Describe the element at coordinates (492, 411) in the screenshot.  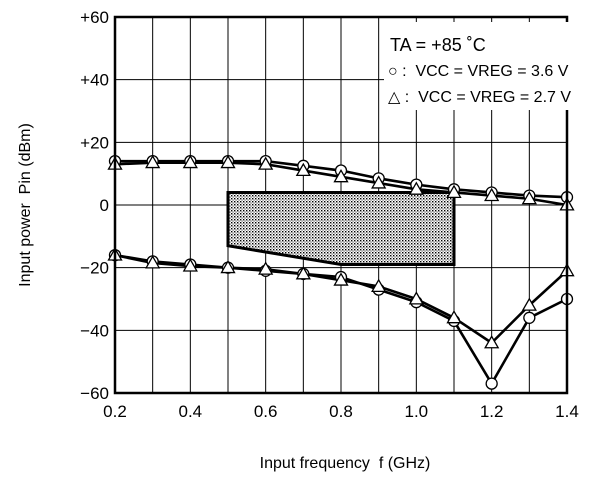
I see `x-tick-label: 1.2` at that location.